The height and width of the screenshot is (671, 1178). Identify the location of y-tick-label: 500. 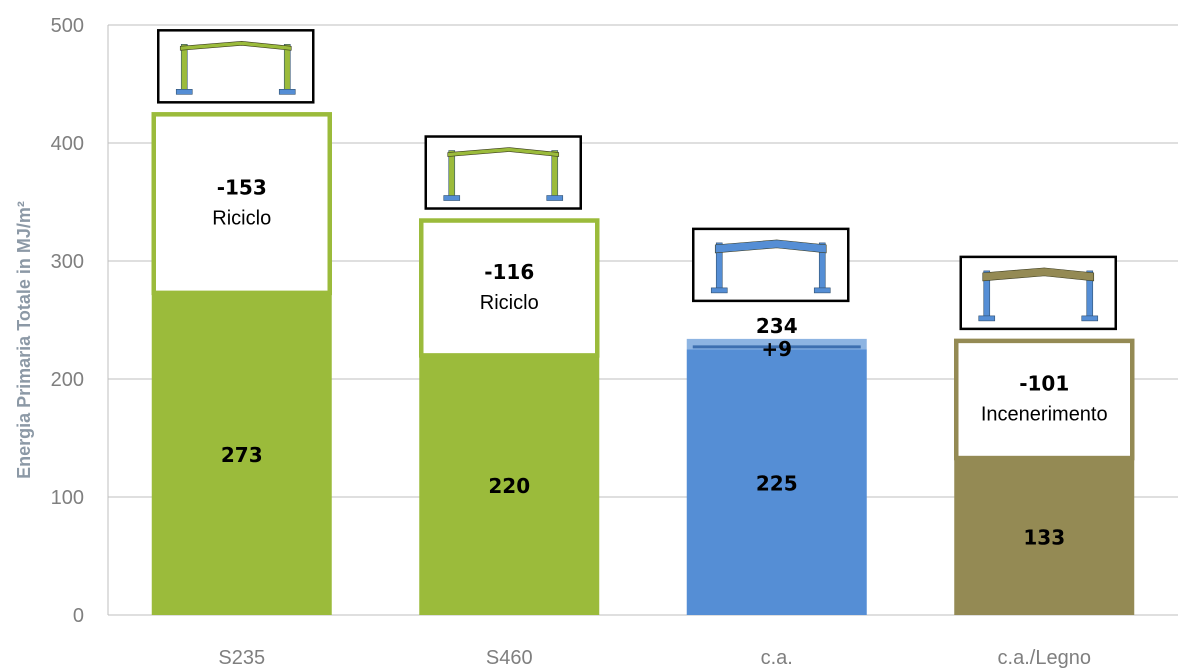
(67, 26).